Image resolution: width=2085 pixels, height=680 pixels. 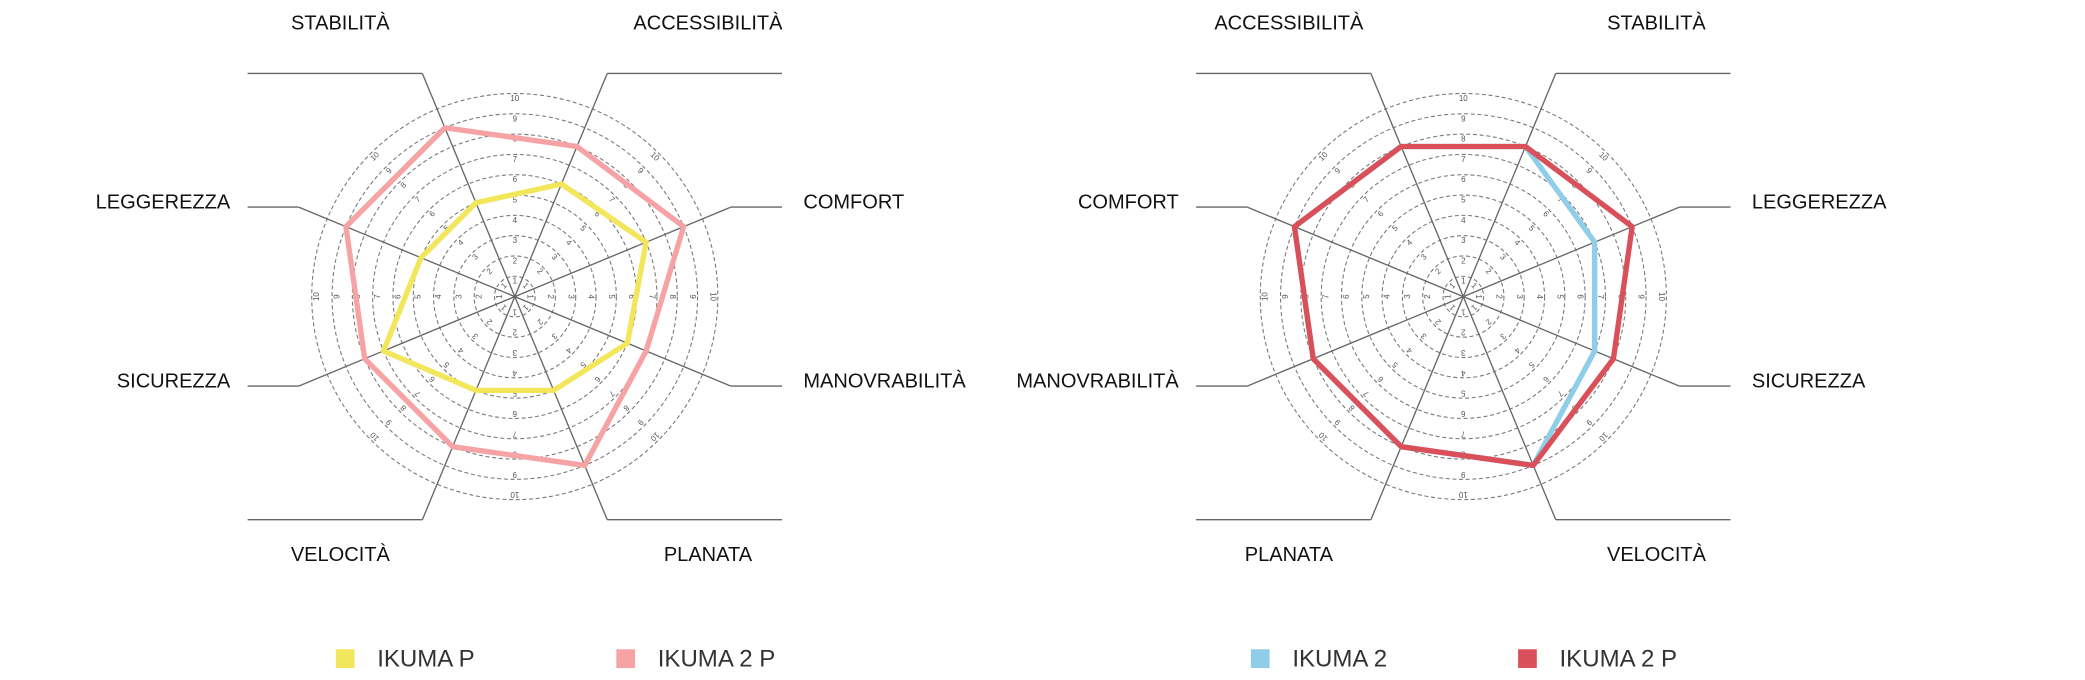 I want to click on legend-label: IKUMA 2, so click(x=1339, y=658).